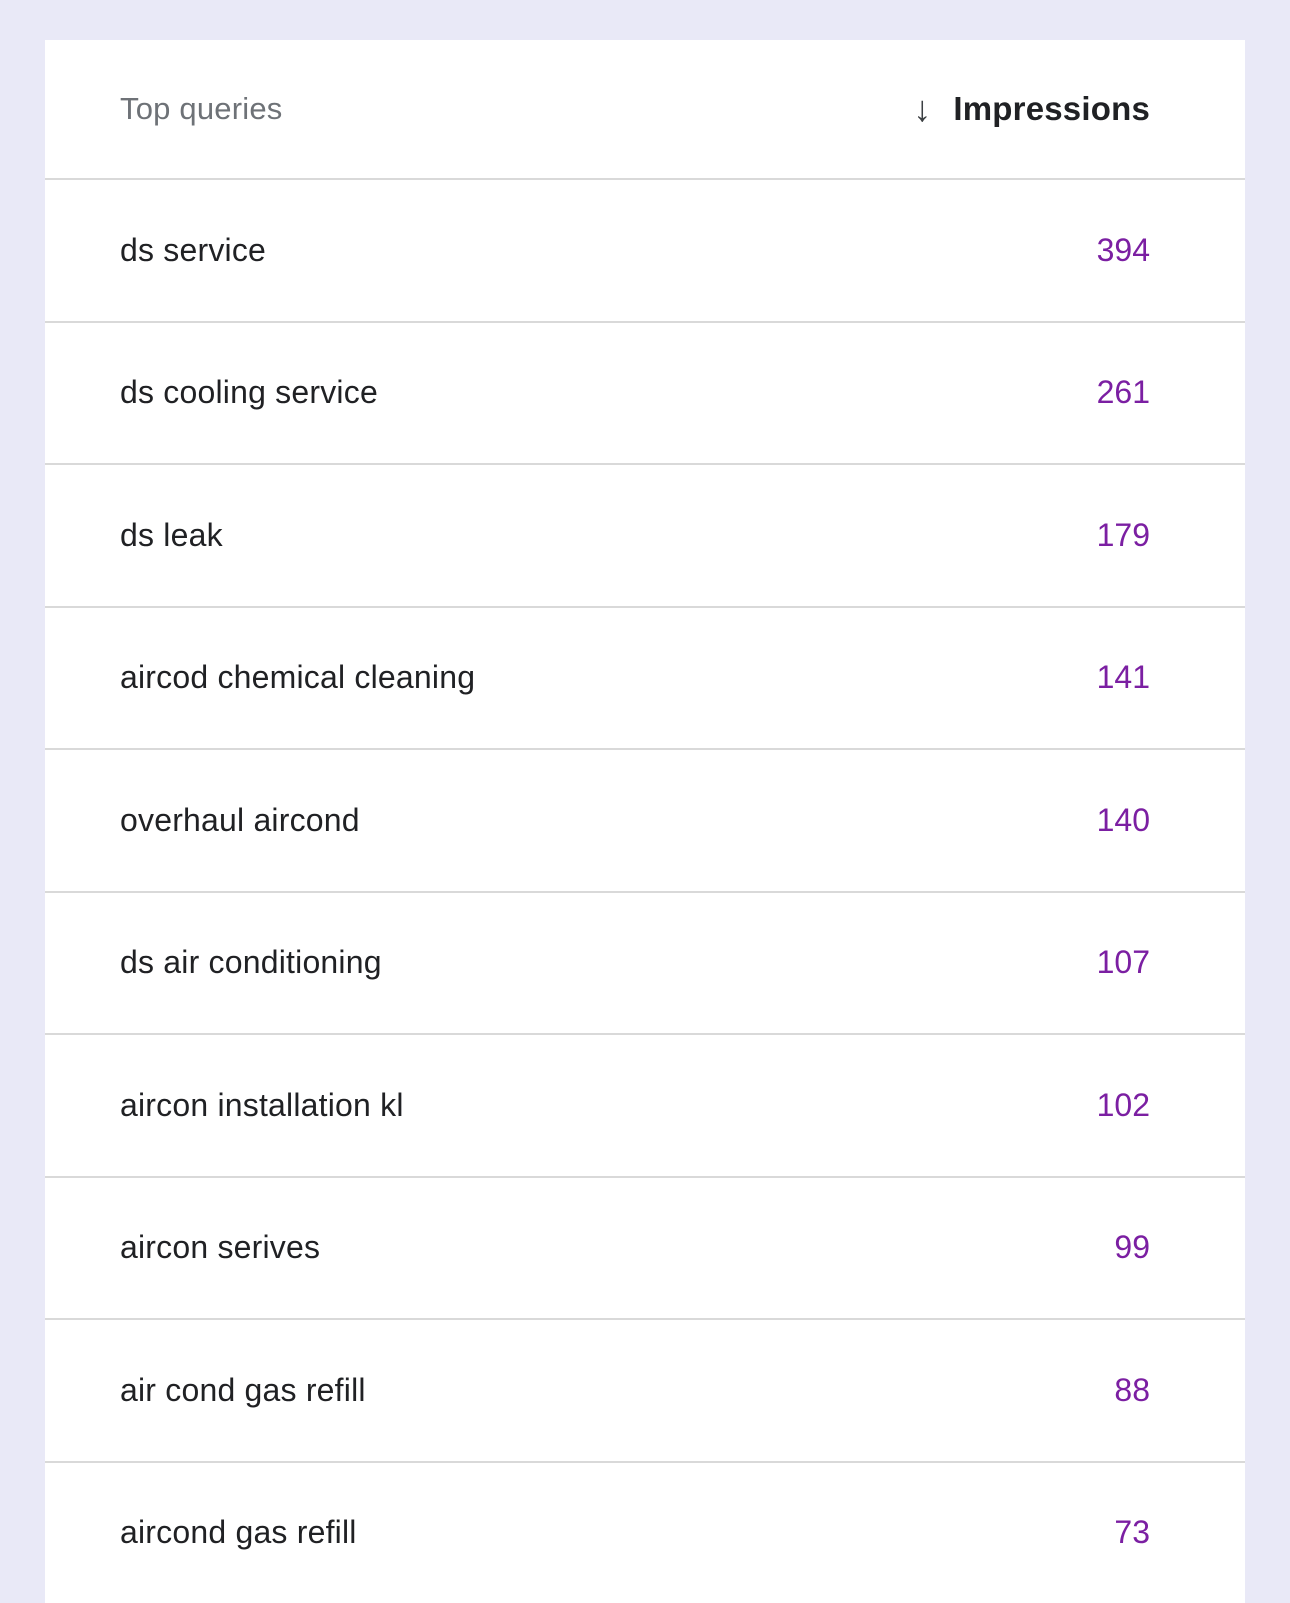 The width and height of the screenshot is (1290, 1603). I want to click on table-row: aircon installation kl 102, so click(645, 1104).